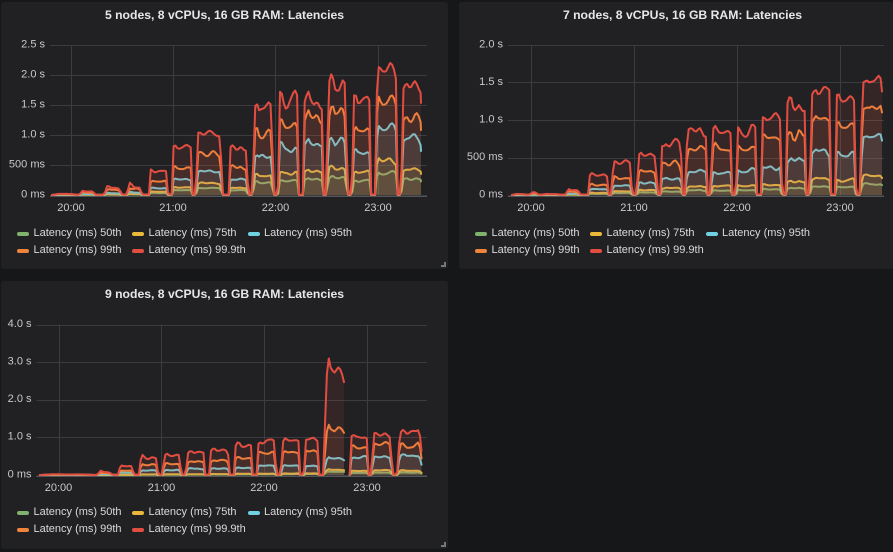 This screenshot has height=552, width=893. What do you see at coordinates (20, 324) in the screenshot?
I see `svg-text: 4.0 s` at bounding box center [20, 324].